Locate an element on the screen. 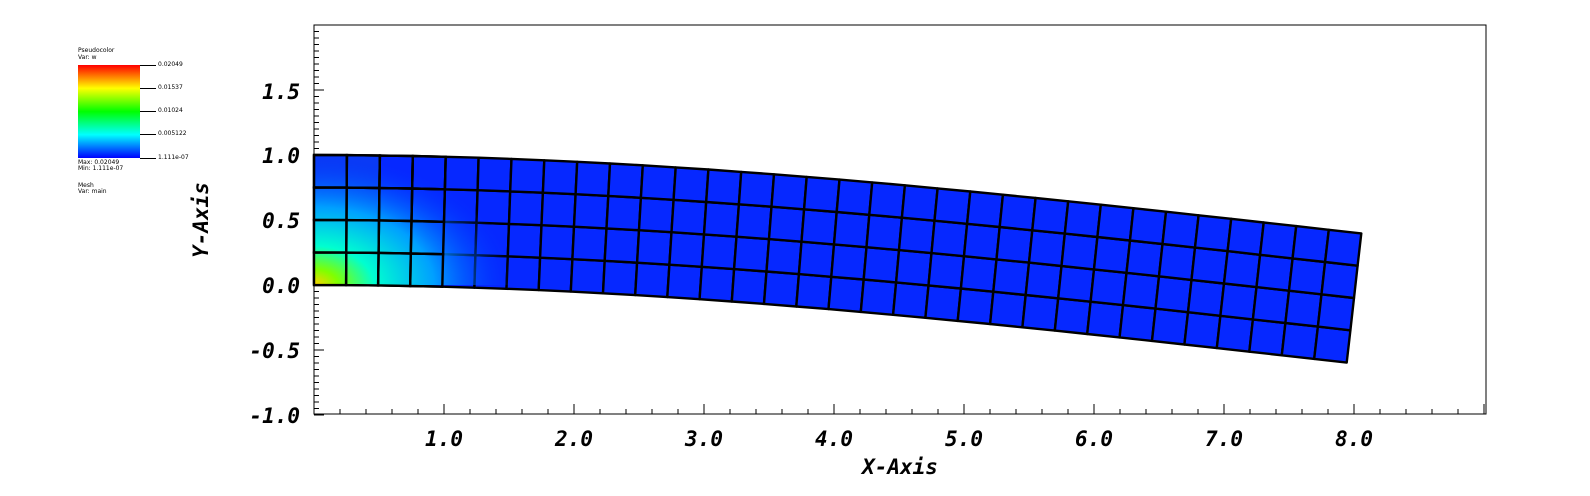 Image resolution: width=1590 pixels, height=496 pixels. y-tick-label-0.5: 0.5 is located at coordinates (281, 221).